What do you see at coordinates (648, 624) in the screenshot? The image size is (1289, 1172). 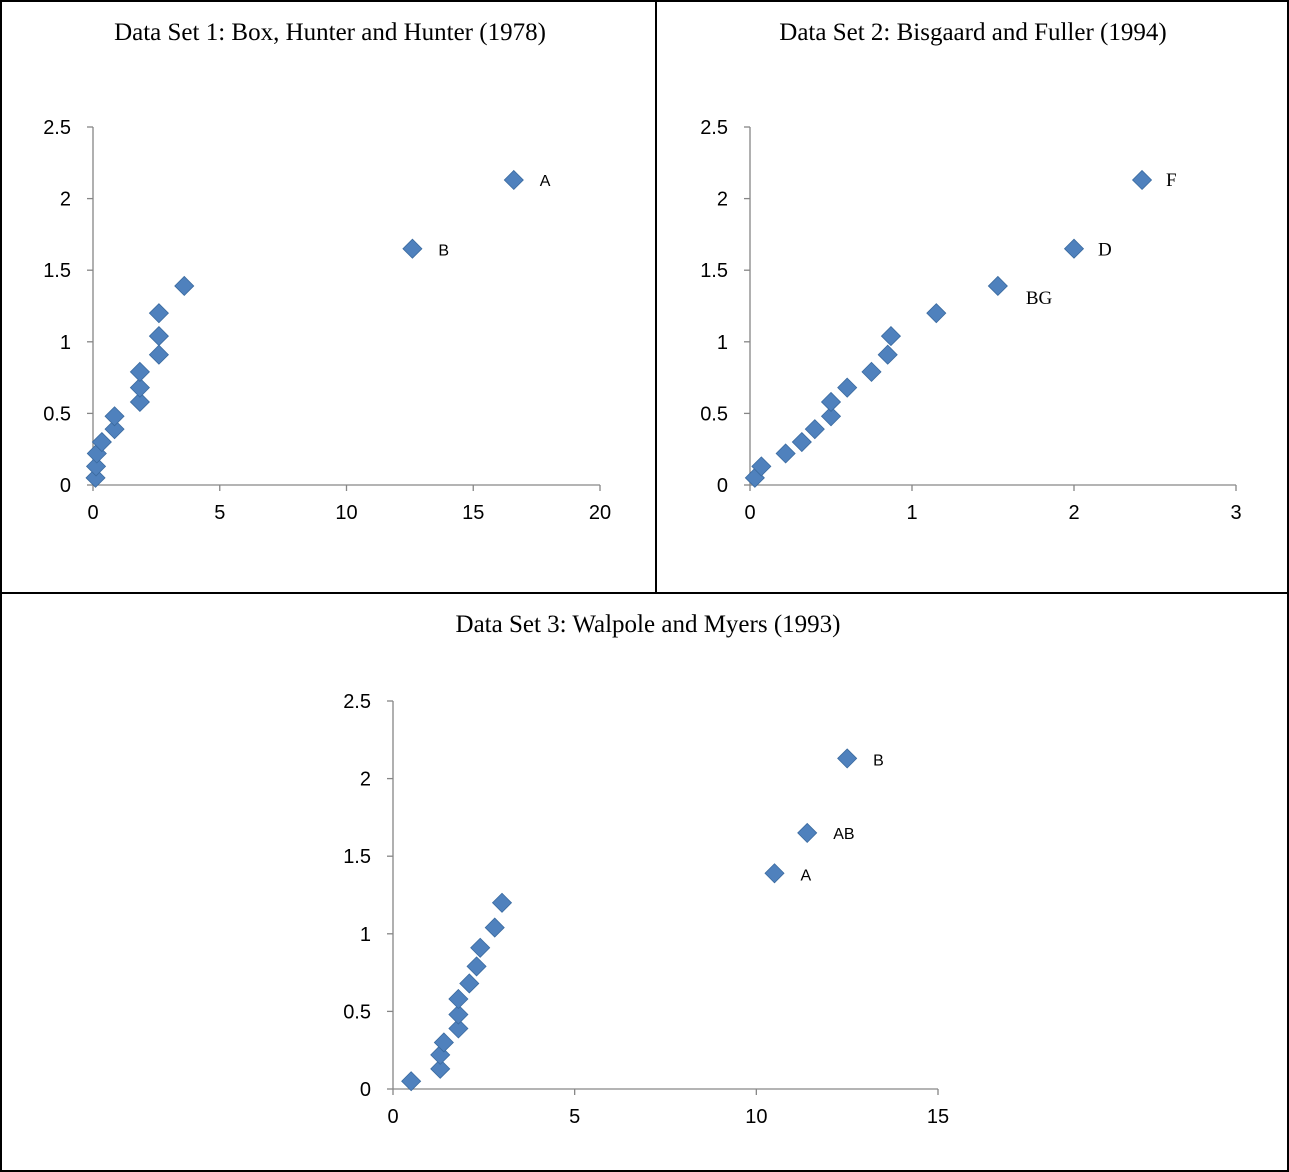 I see `panel-3-title: Data Set 3: Walpole and Myers (1993)` at bounding box center [648, 624].